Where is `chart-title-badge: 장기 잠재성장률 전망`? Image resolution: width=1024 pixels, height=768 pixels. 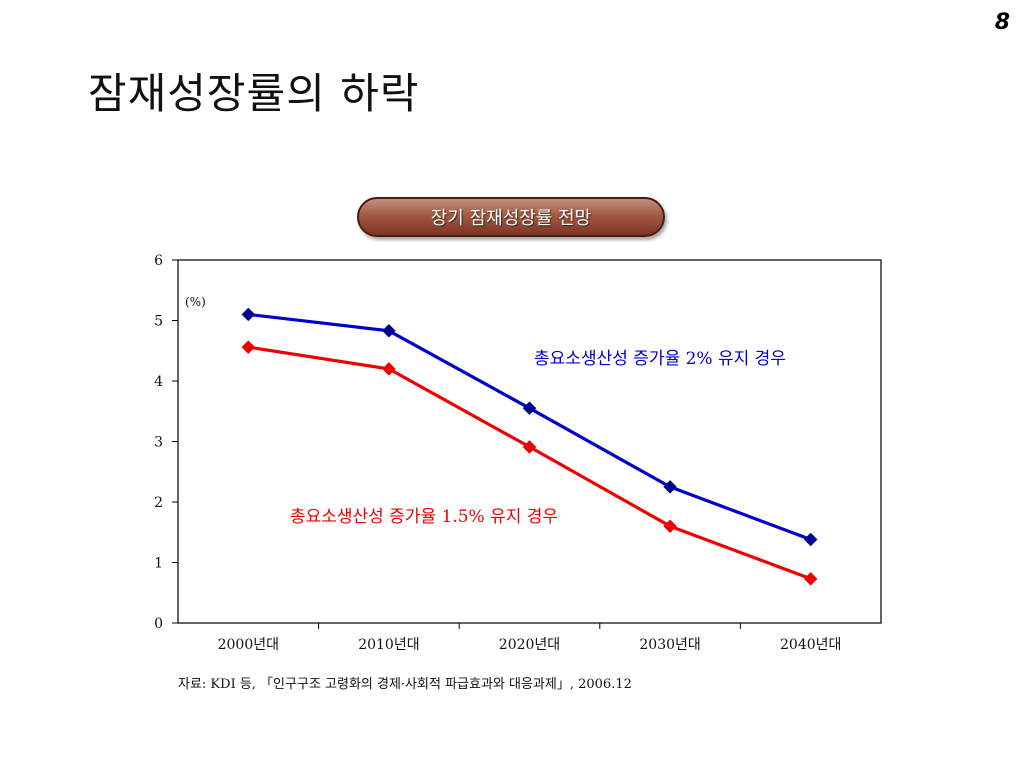
chart-title-badge: 장기 잠재성장률 전망 is located at coordinates (511, 217).